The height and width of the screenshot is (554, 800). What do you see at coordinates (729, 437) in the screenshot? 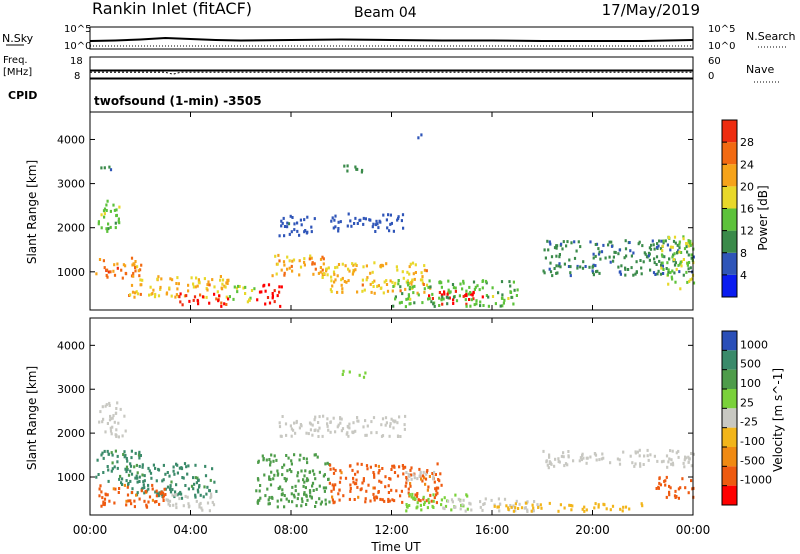
I see `velocity-colorbar-segment` at bounding box center [729, 437].